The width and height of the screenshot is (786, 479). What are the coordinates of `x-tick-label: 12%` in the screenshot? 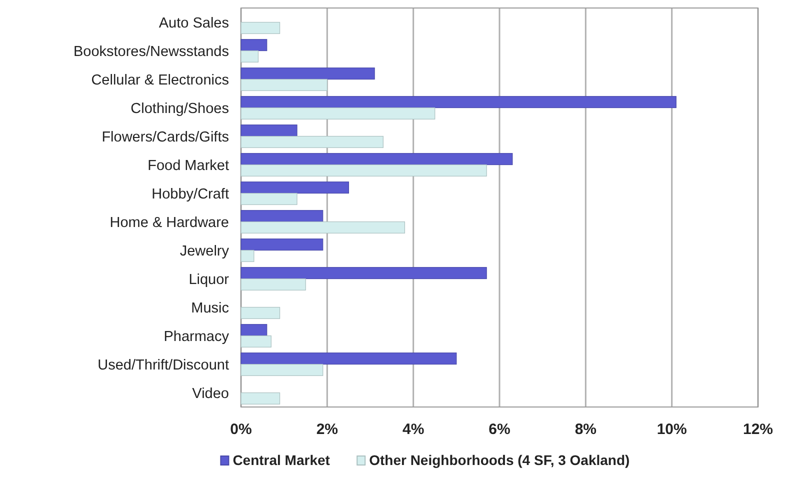 It's located at (758, 429).